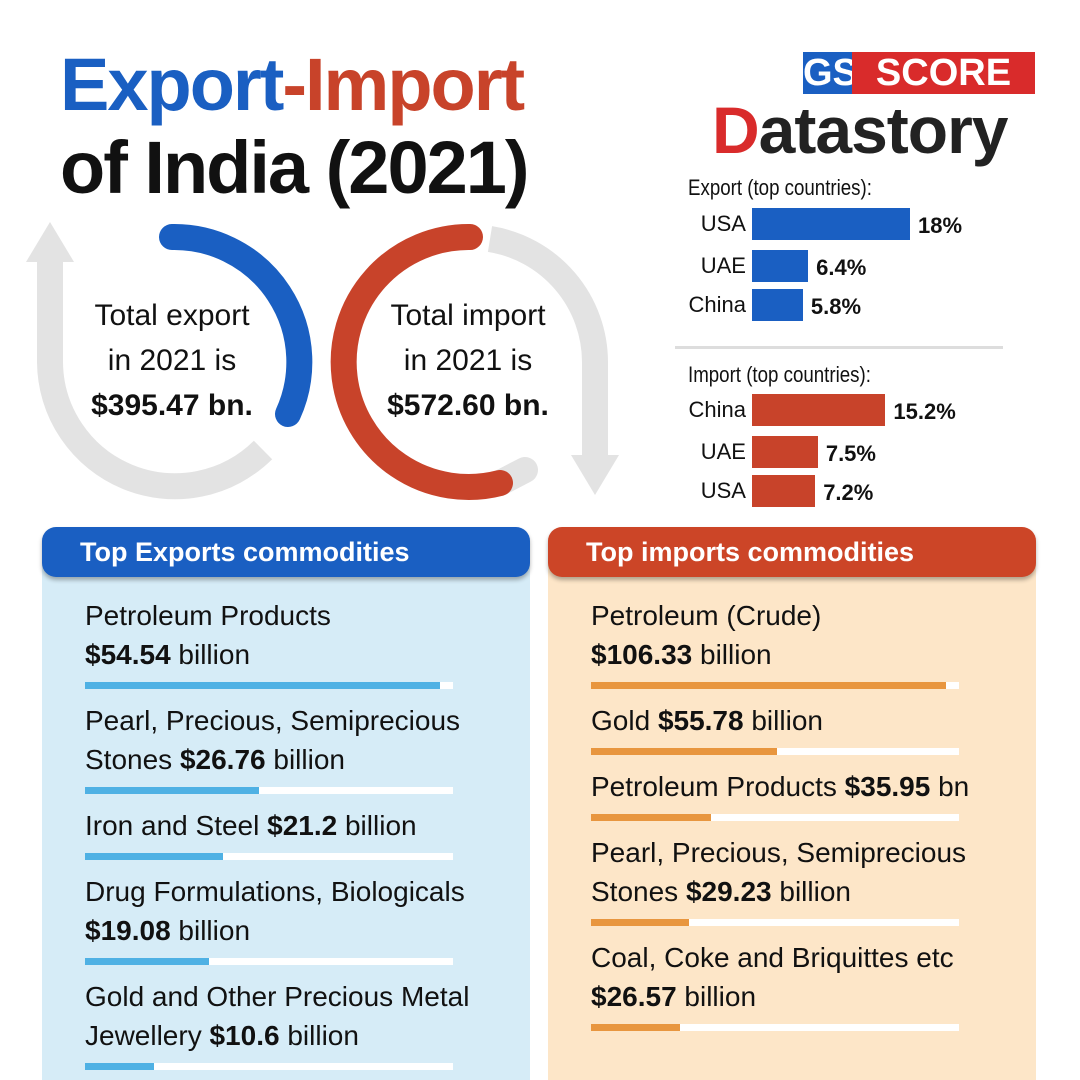 This screenshot has width=1080, height=1080. I want to click on commodity-name: Gold and Other Precious Metal Jewellery, so click(277, 1016).